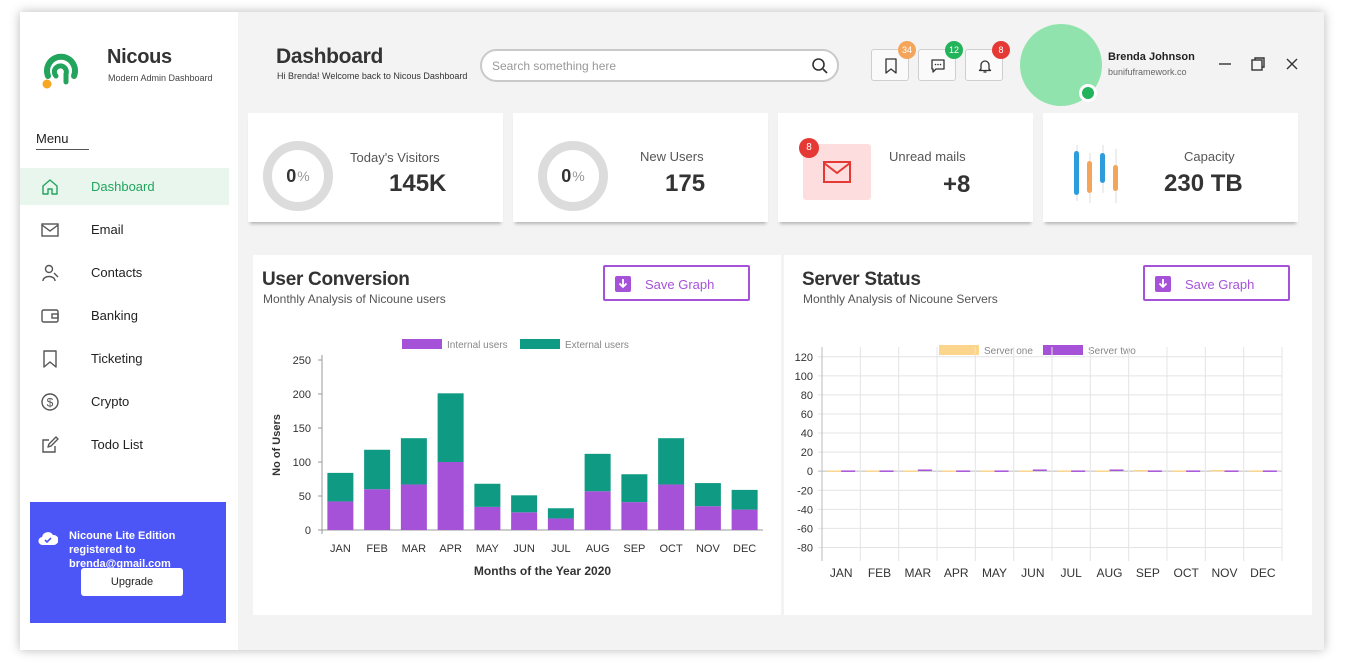  Describe the element at coordinates (1151, 57) in the screenshot. I see `user-name: Brenda Johnson` at that location.